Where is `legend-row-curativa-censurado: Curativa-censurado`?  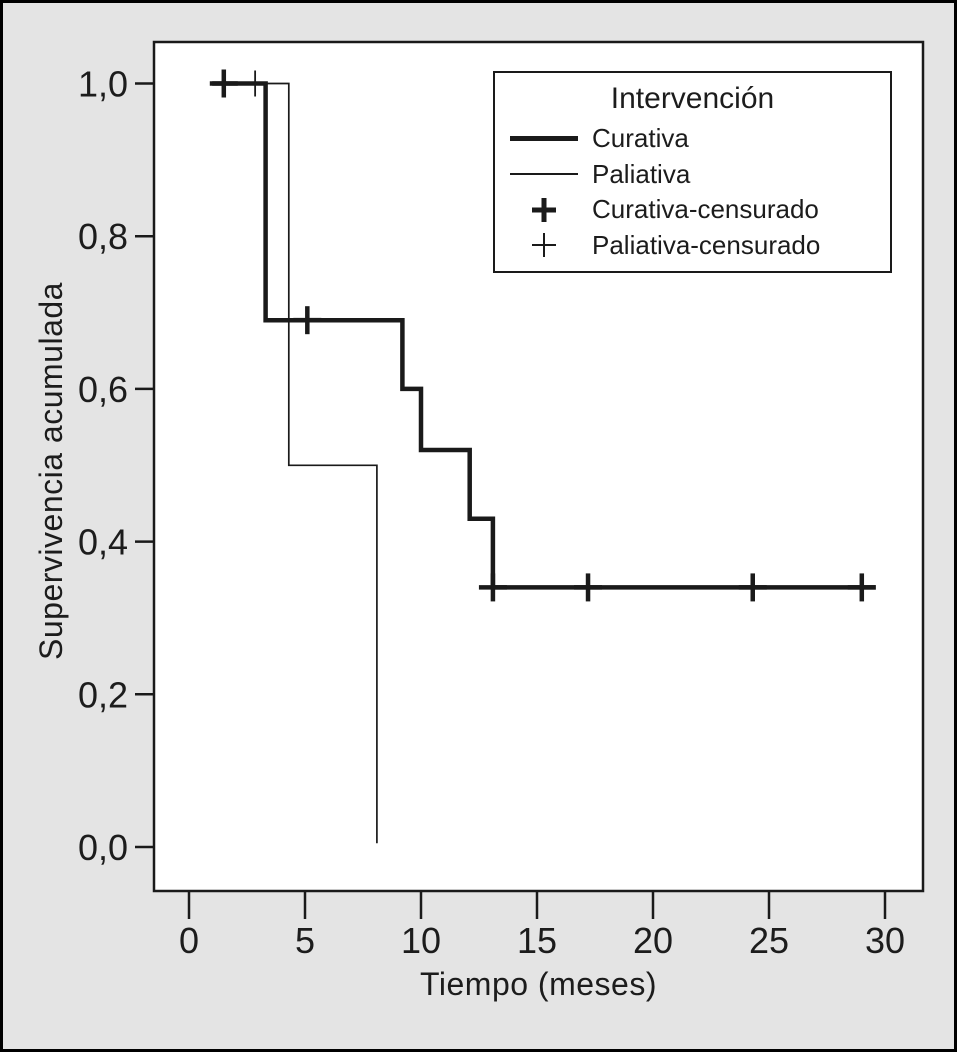 legend-row-curativa-censurado: Curativa-censurado is located at coordinates (692, 210).